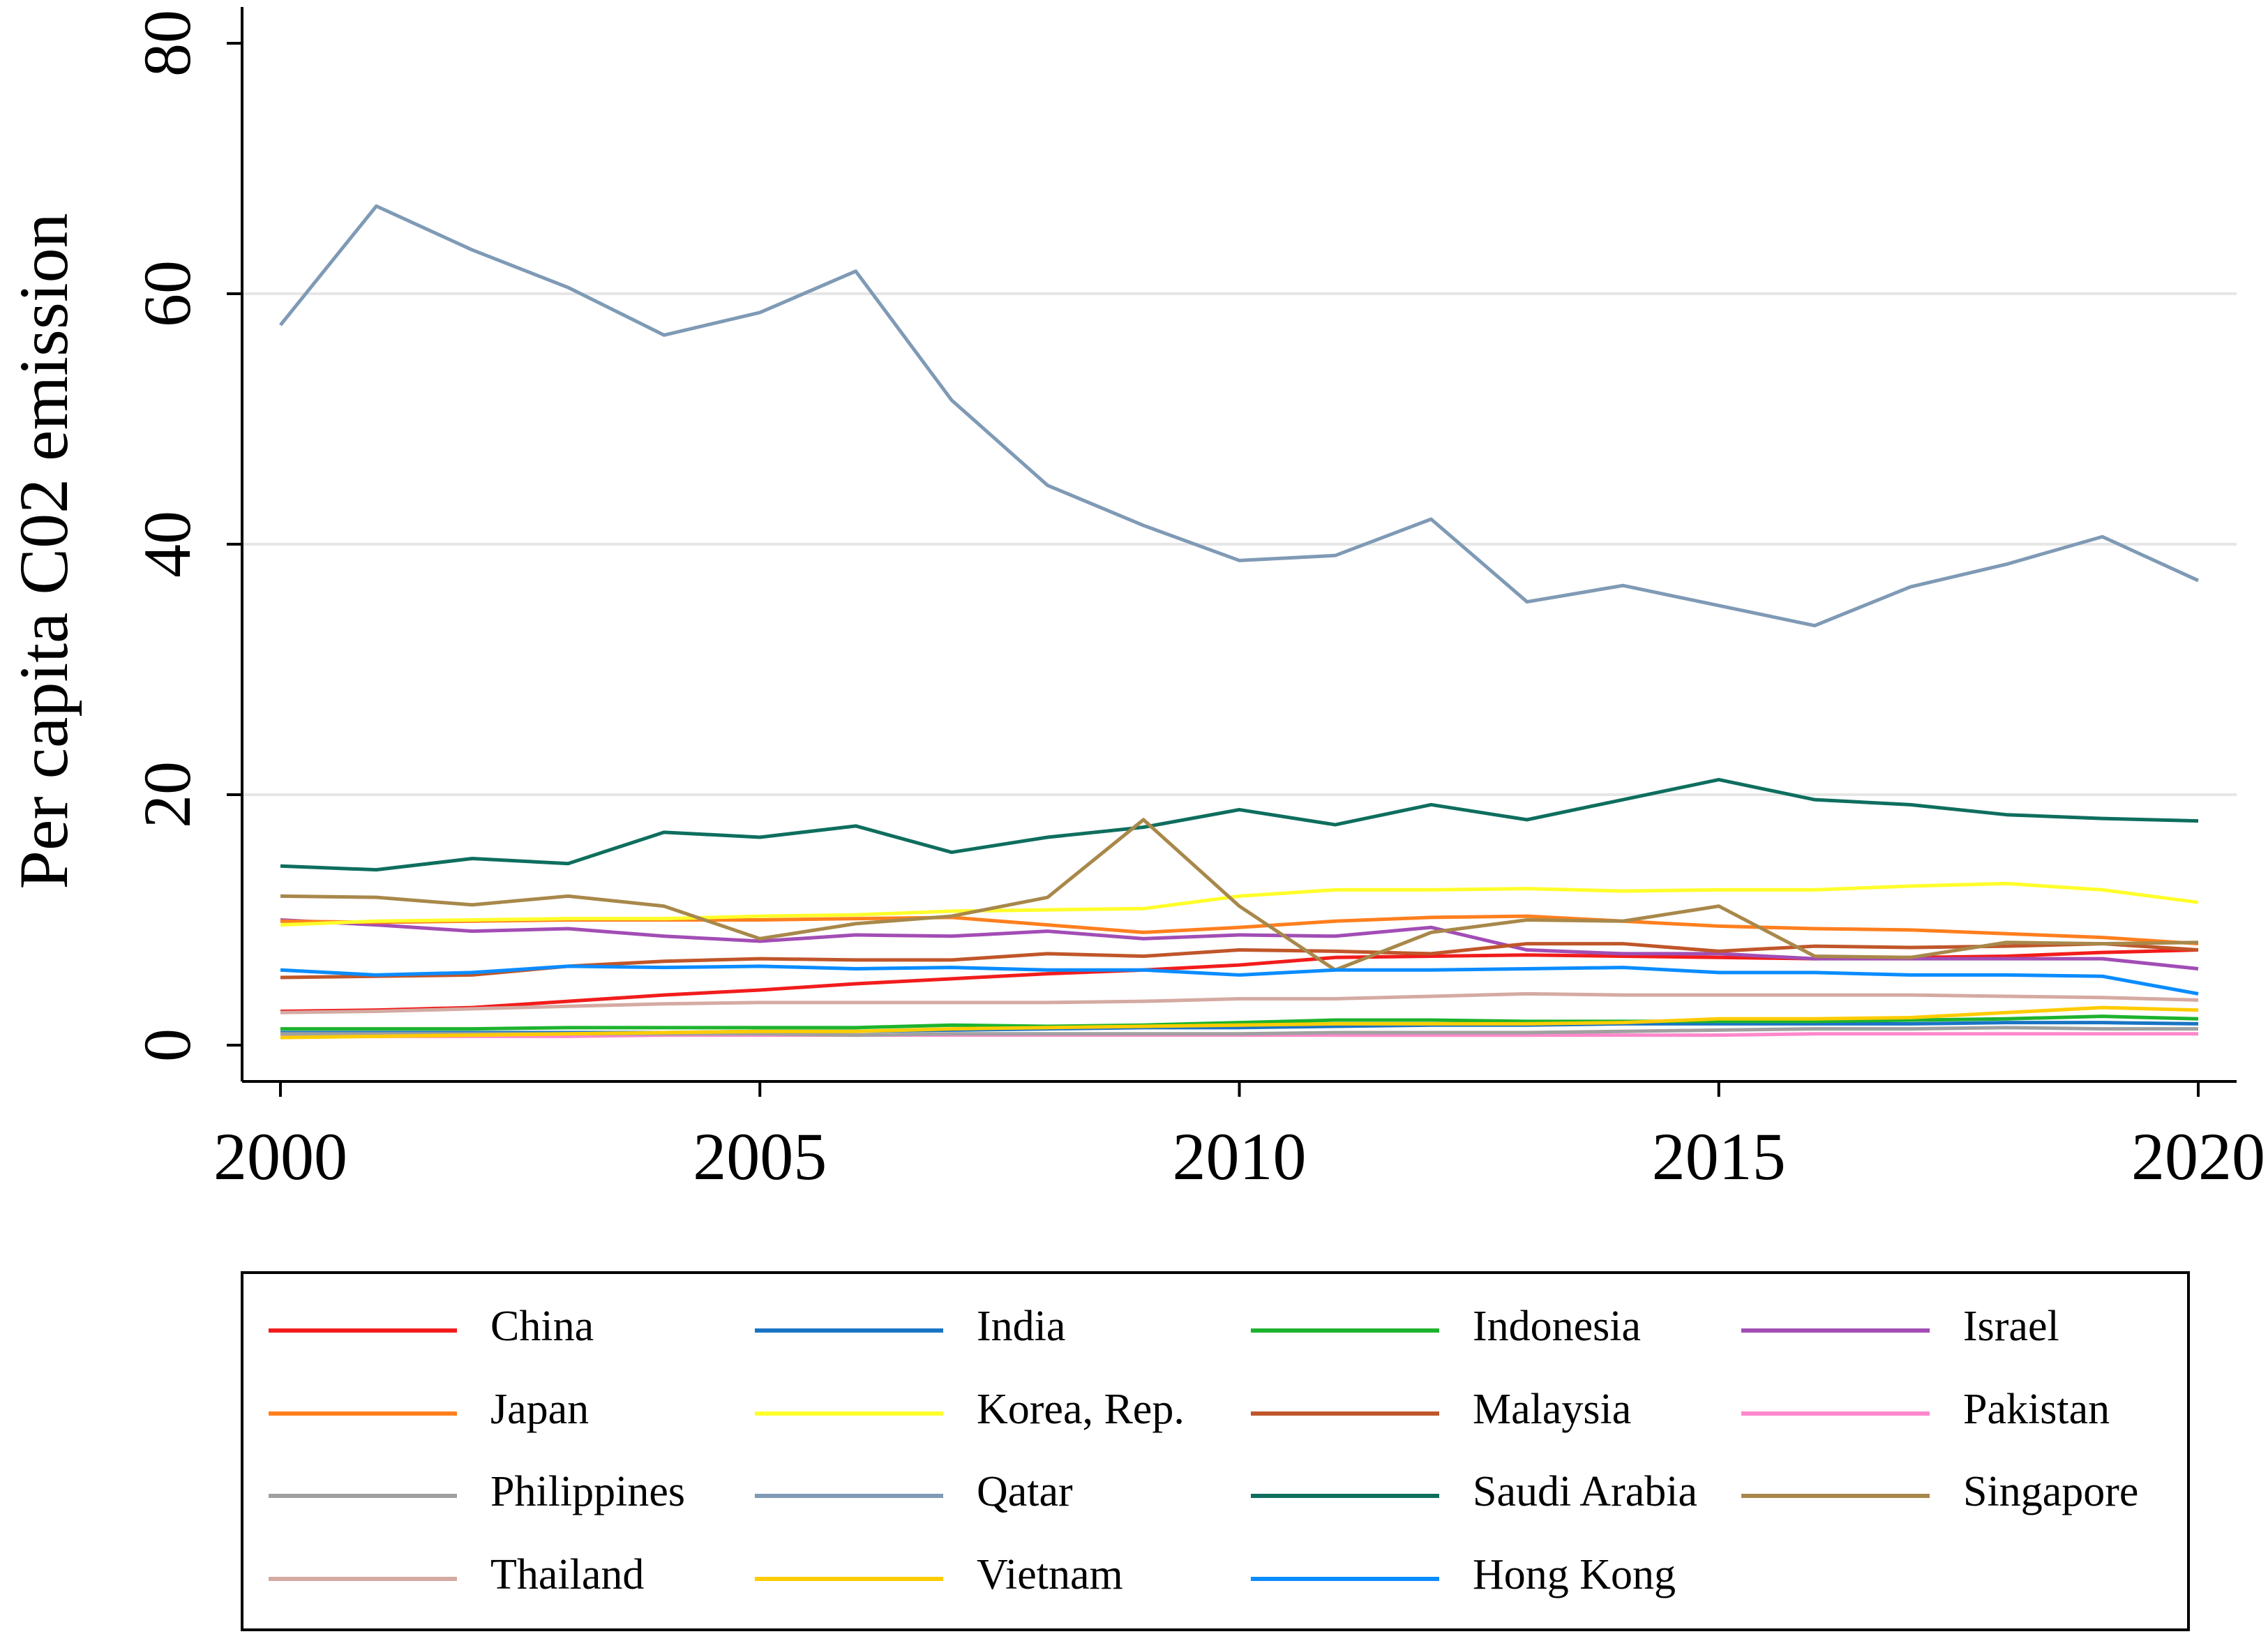  I want to click on legend-label: Korea, Rep., so click(1081, 1409).